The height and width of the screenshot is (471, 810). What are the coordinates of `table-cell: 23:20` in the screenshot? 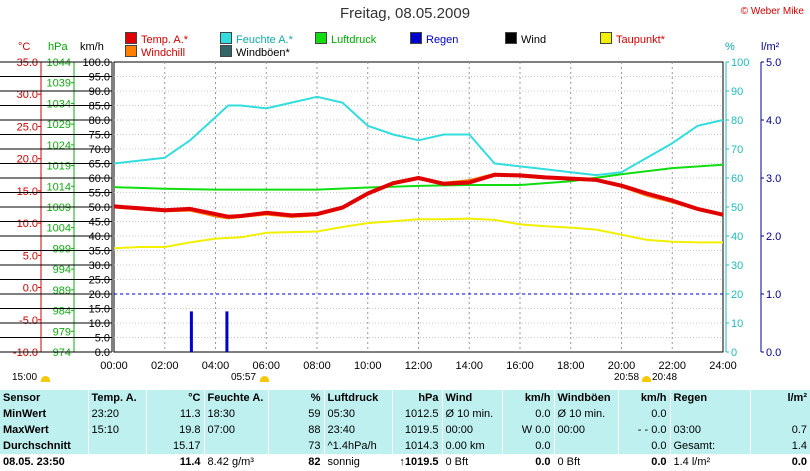 It's located at (116, 414).